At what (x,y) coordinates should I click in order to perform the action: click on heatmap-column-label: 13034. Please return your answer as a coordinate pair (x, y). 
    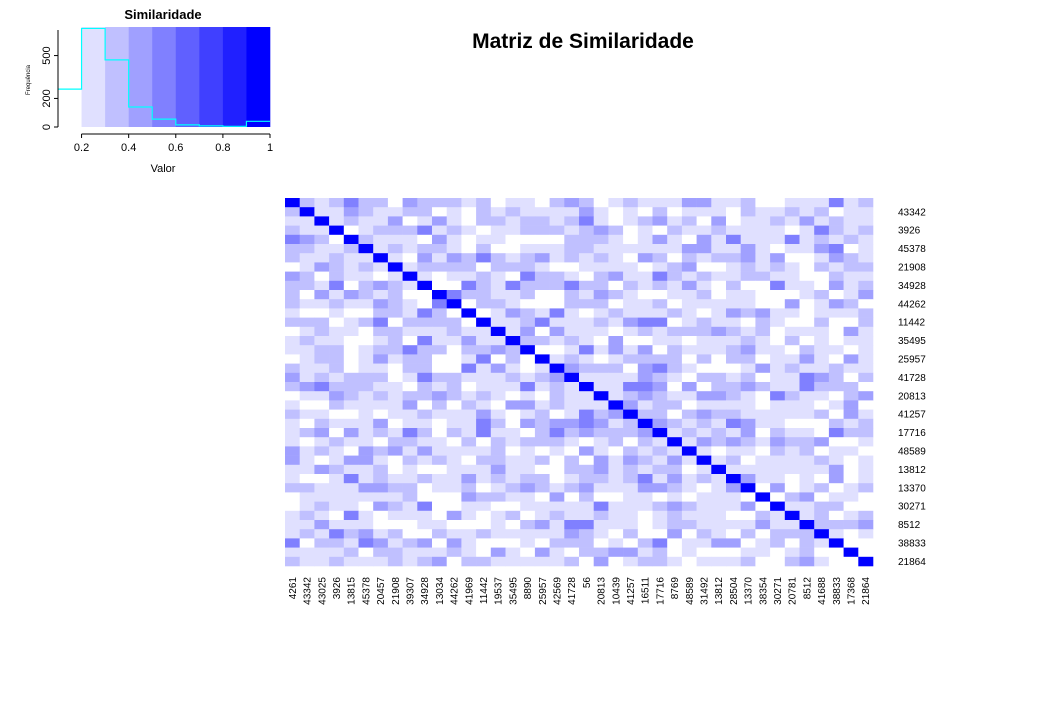
    Looking at the image, I should click on (440, 591).